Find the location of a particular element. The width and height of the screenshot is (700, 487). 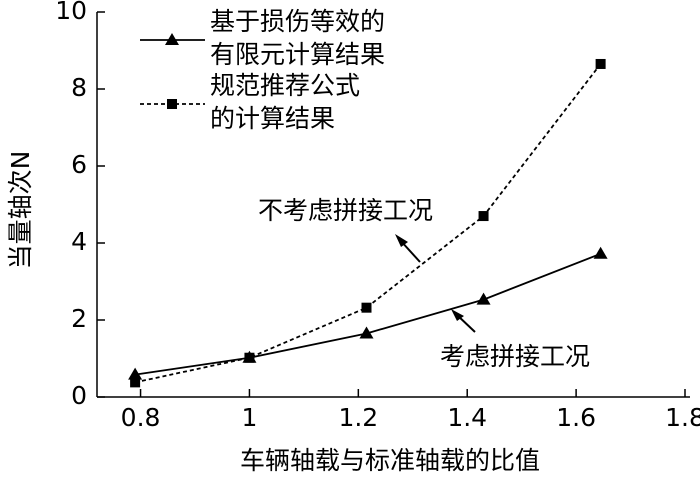

x-tick-label: 1.6 is located at coordinates (576, 417).